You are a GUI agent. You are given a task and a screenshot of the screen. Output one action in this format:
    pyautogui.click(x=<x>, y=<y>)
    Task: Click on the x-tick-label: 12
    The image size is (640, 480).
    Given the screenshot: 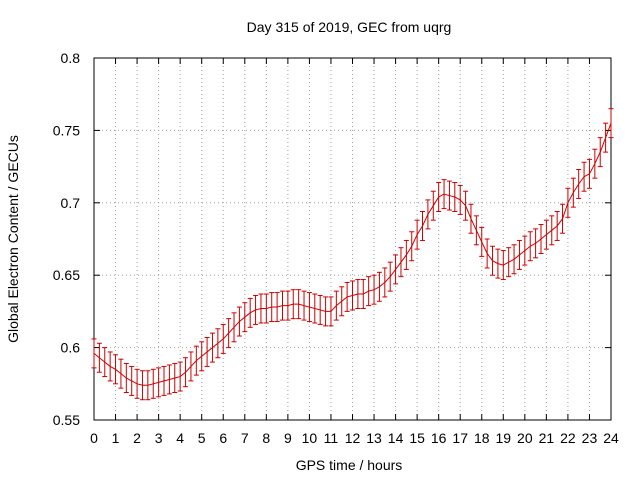 What is the action you would take?
    pyautogui.click(x=353, y=438)
    